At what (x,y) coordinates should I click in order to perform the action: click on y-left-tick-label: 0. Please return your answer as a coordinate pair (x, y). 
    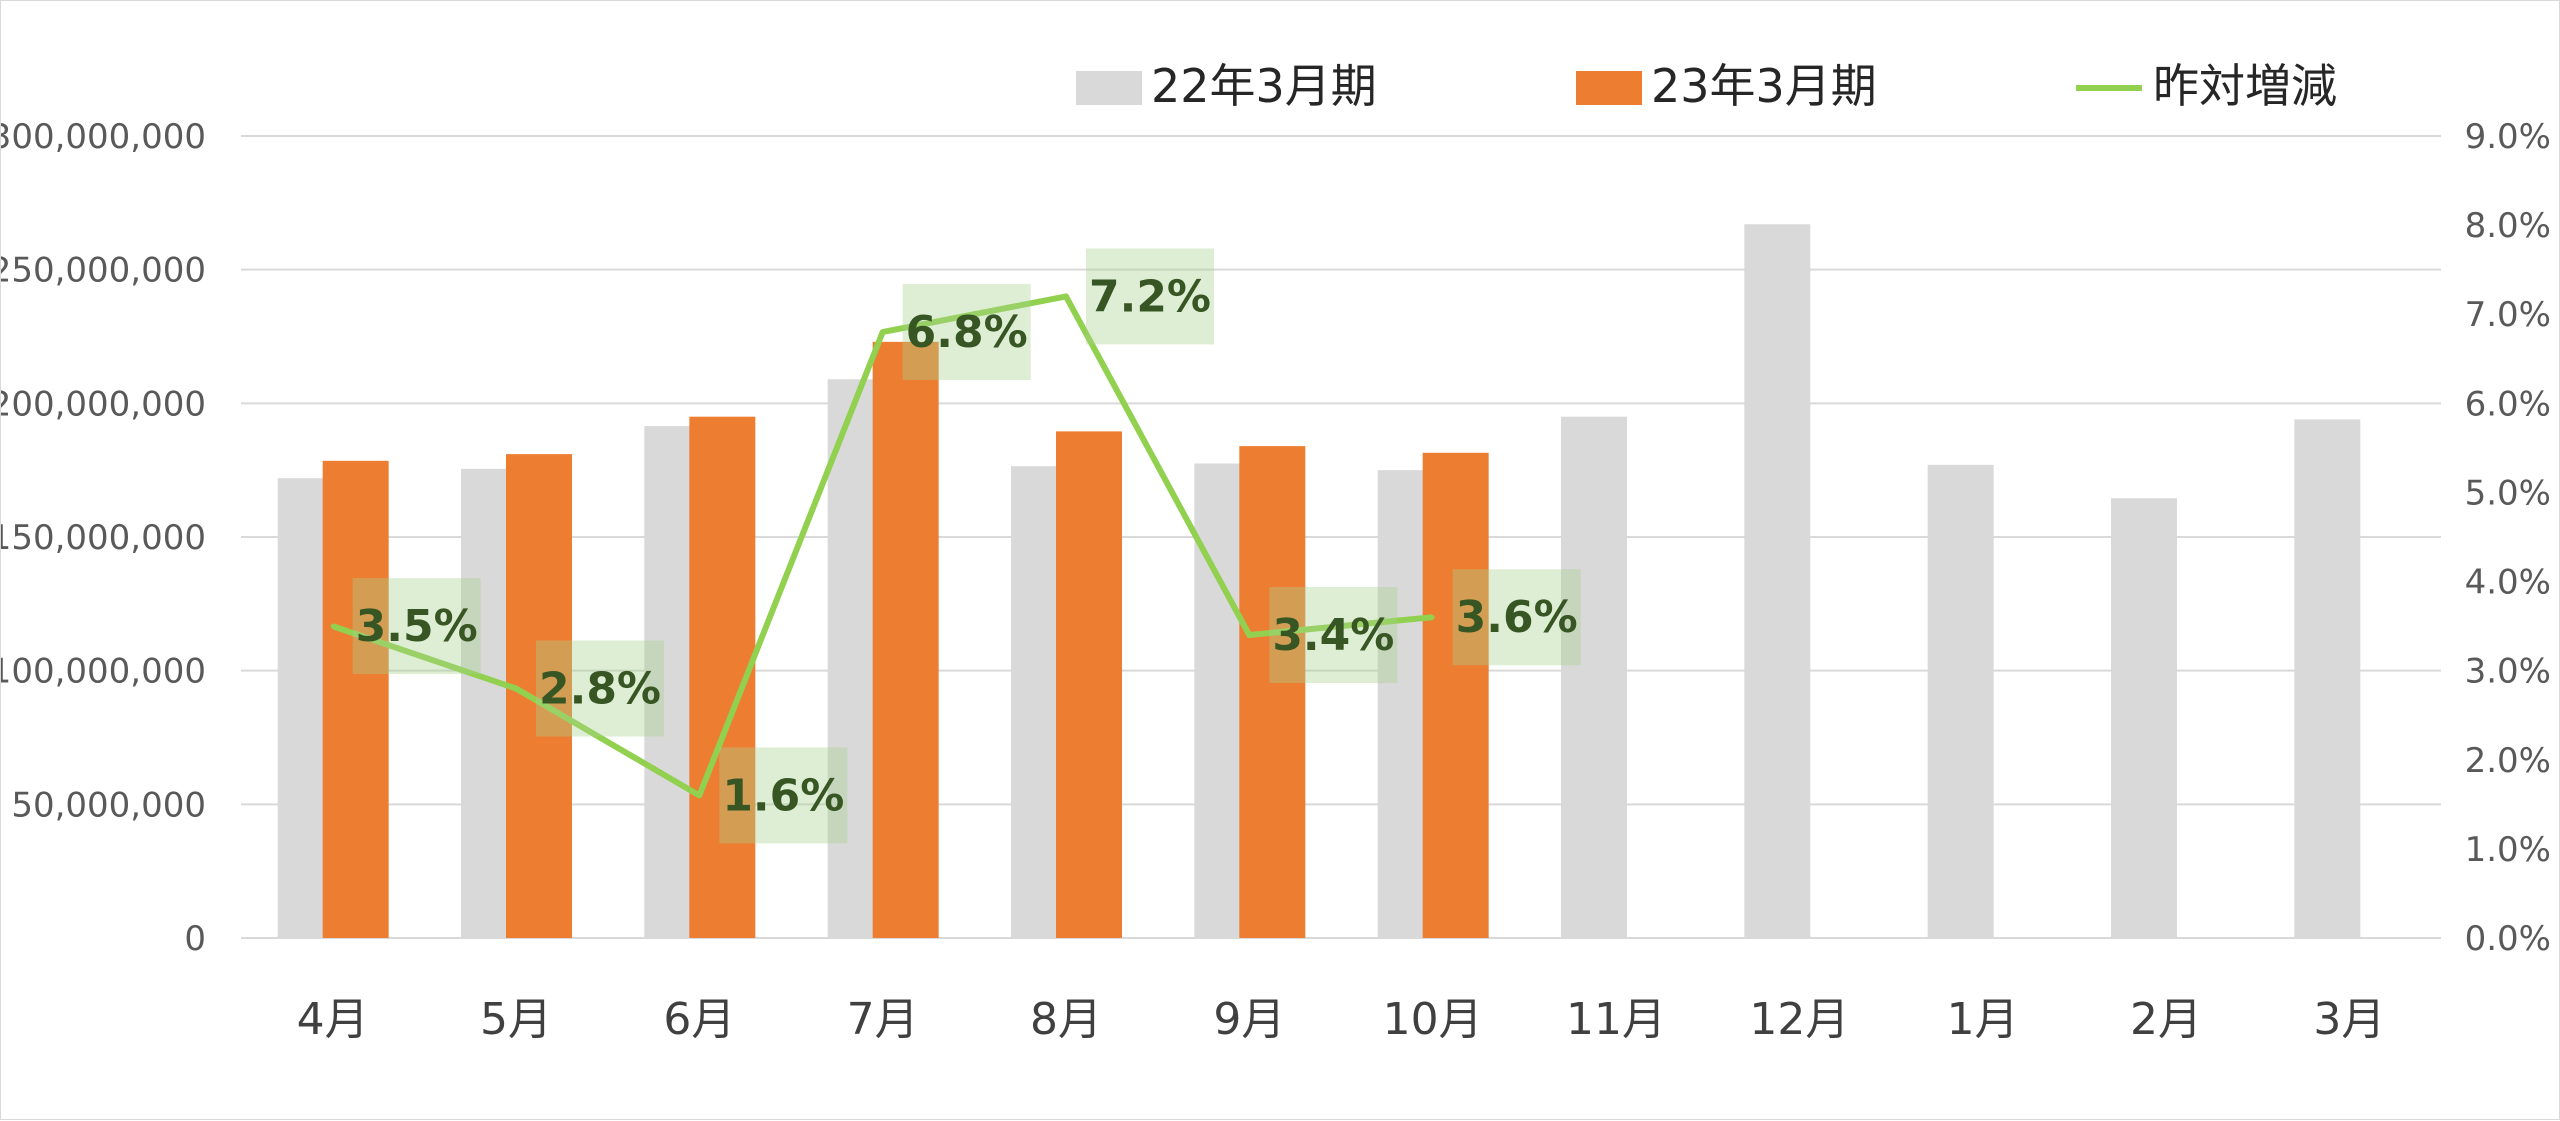
    Looking at the image, I should click on (195, 939).